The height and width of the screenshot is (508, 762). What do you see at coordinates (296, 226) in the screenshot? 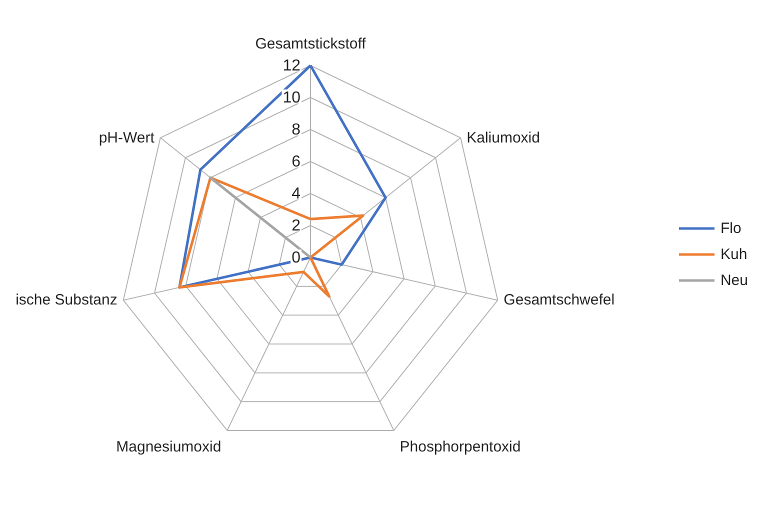
I see `y-tick-label: 2` at bounding box center [296, 226].